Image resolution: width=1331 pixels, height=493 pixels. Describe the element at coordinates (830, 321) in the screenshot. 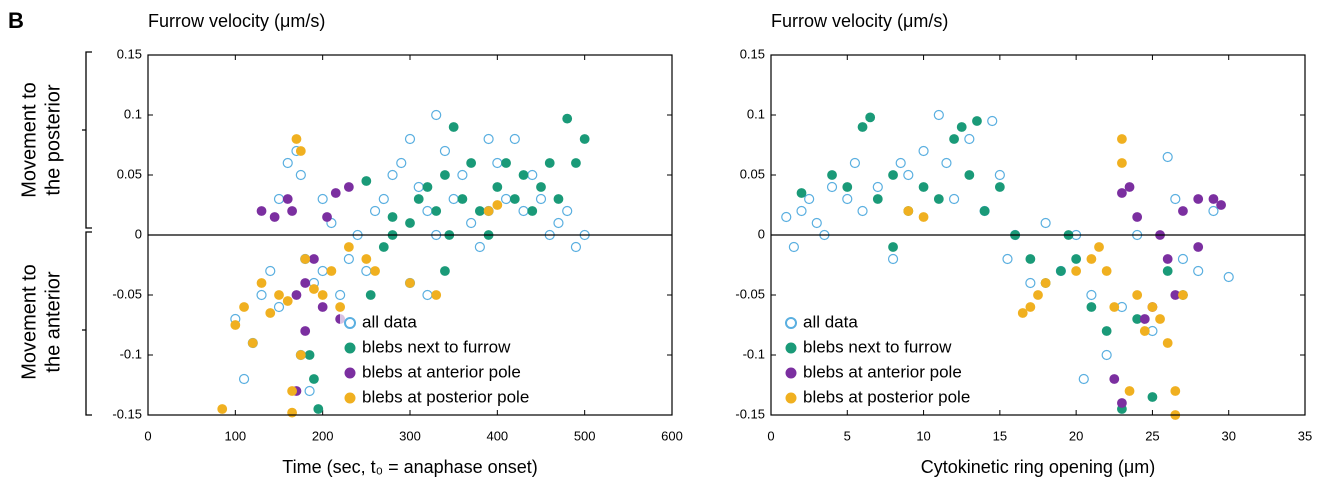

I see `legend-label: all data` at that location.